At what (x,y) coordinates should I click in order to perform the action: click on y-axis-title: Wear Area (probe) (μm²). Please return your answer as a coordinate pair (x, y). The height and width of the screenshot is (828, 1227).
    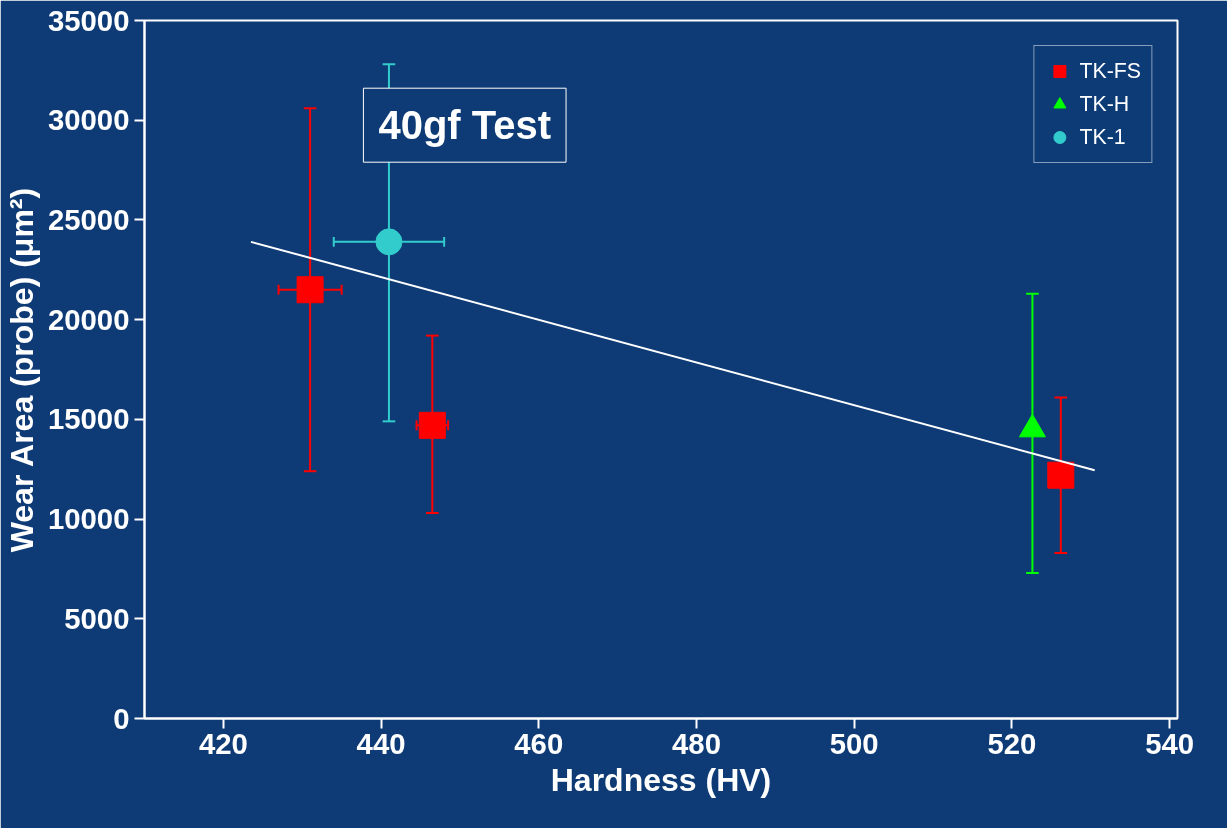
    Looking at the image, I should click on (21, 370).